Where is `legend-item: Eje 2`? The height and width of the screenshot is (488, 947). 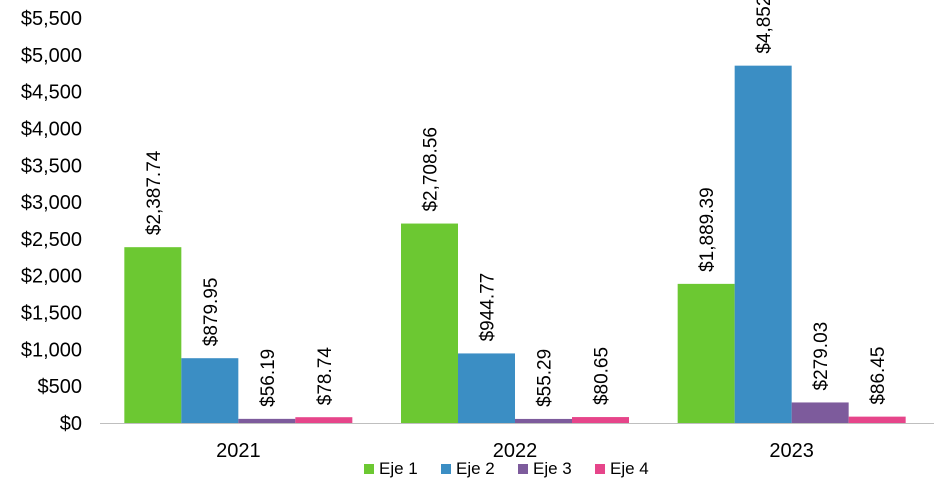
legend-item: Eje 2 is located at coordinates (468, 468).